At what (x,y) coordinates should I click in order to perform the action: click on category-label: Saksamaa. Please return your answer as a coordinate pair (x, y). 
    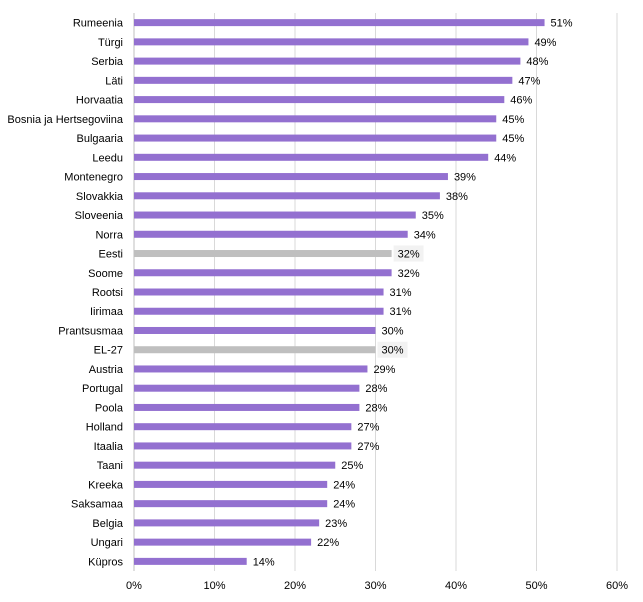
    Looking at the image, I should click on (97, 505).